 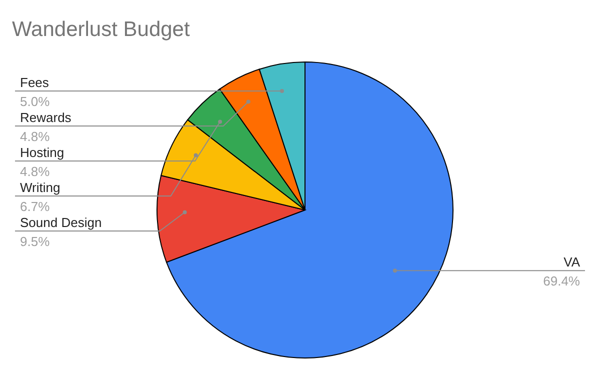 What do you see at coordinates (35, 241) in the screenshot?
I see `data-label: 9.5%` at bounding box center [35, 241].